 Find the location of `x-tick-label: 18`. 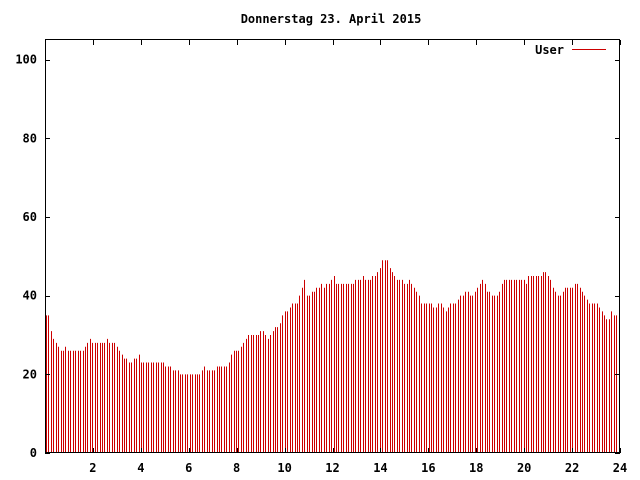

x-tick-label: 18 is located at coordinates (476, 468).